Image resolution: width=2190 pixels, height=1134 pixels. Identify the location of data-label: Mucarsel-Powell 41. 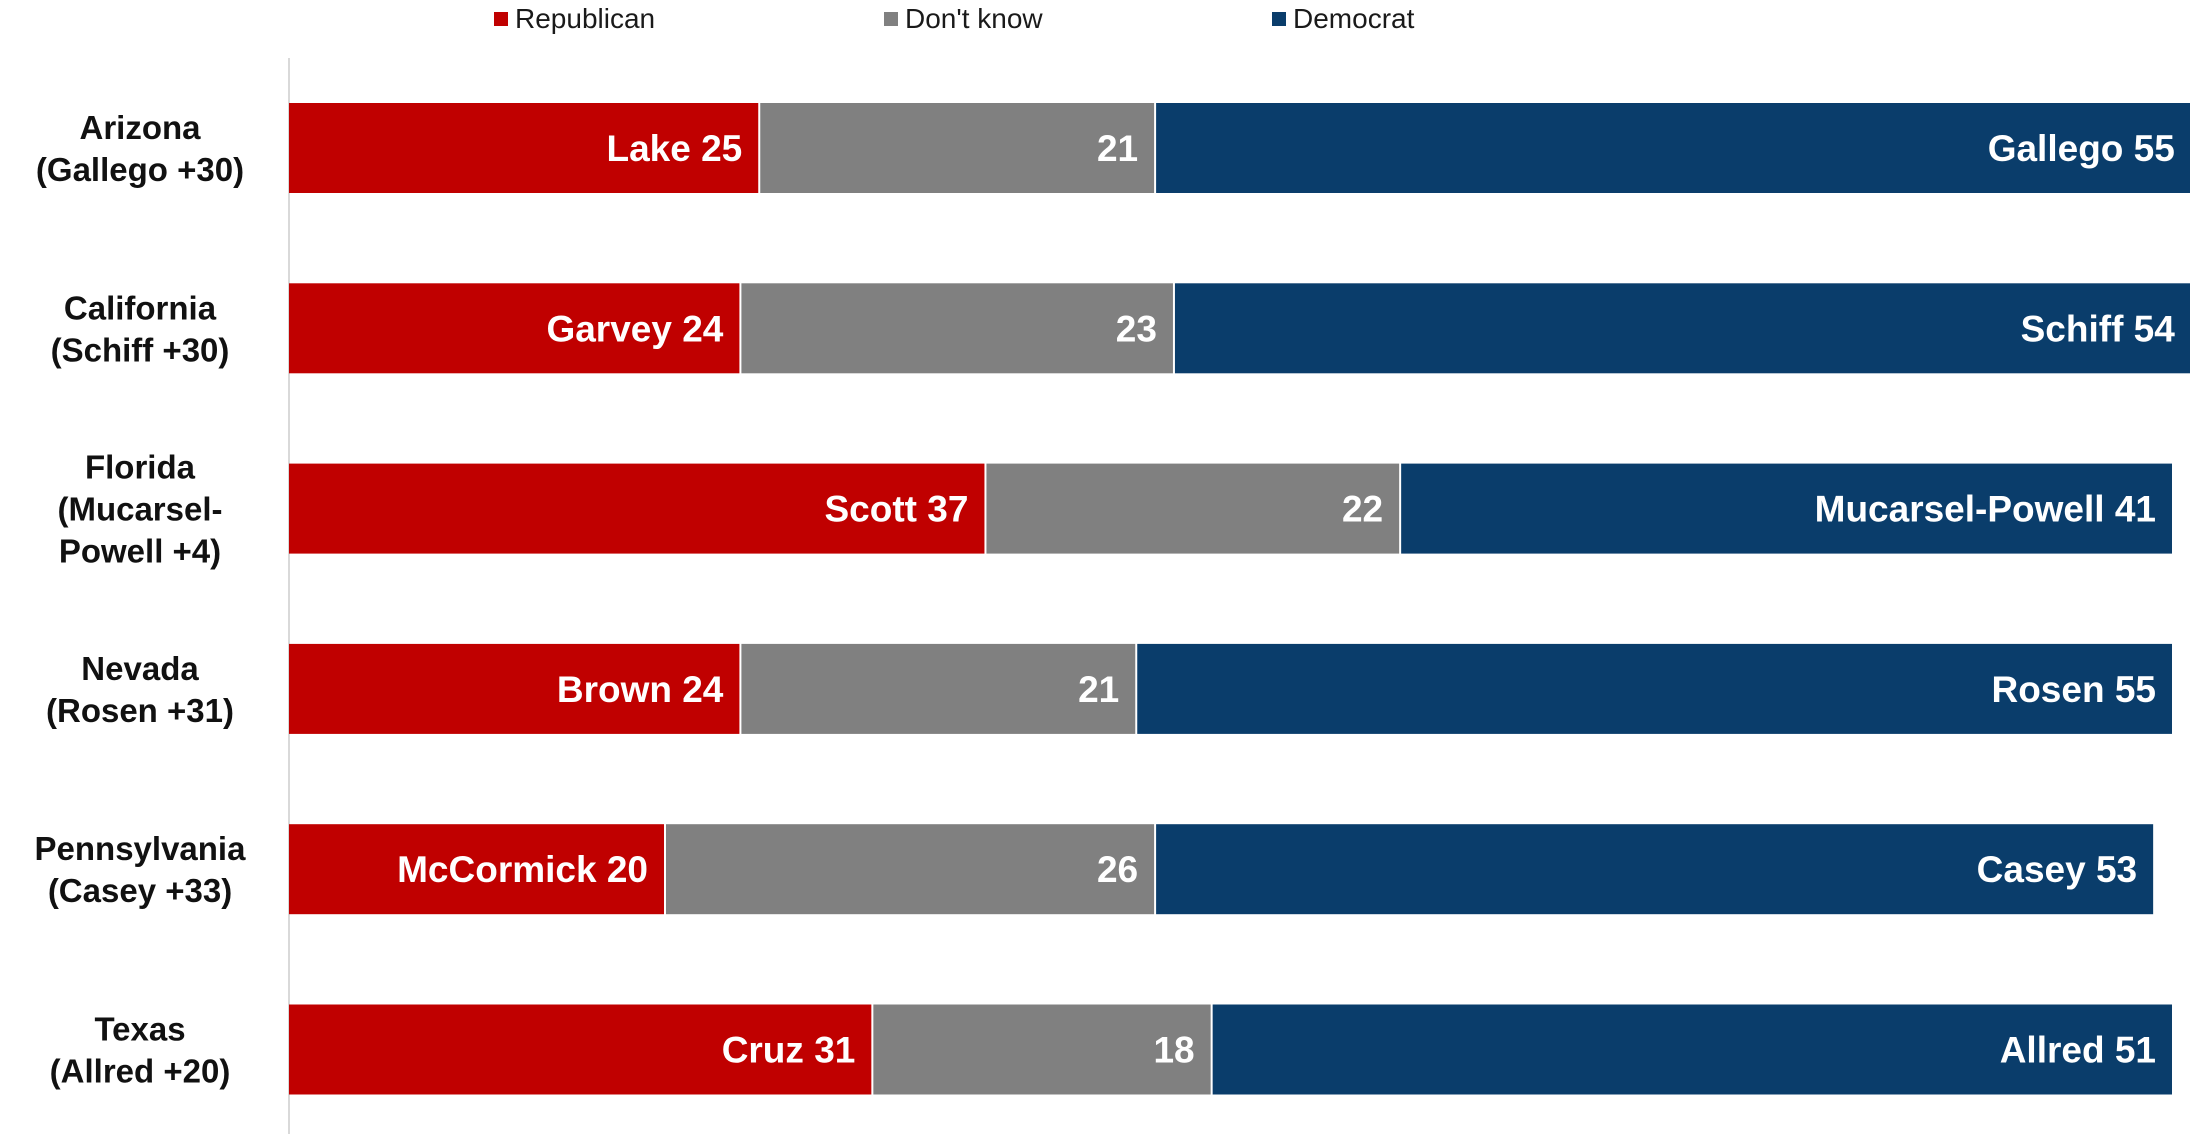
(1985, 509).